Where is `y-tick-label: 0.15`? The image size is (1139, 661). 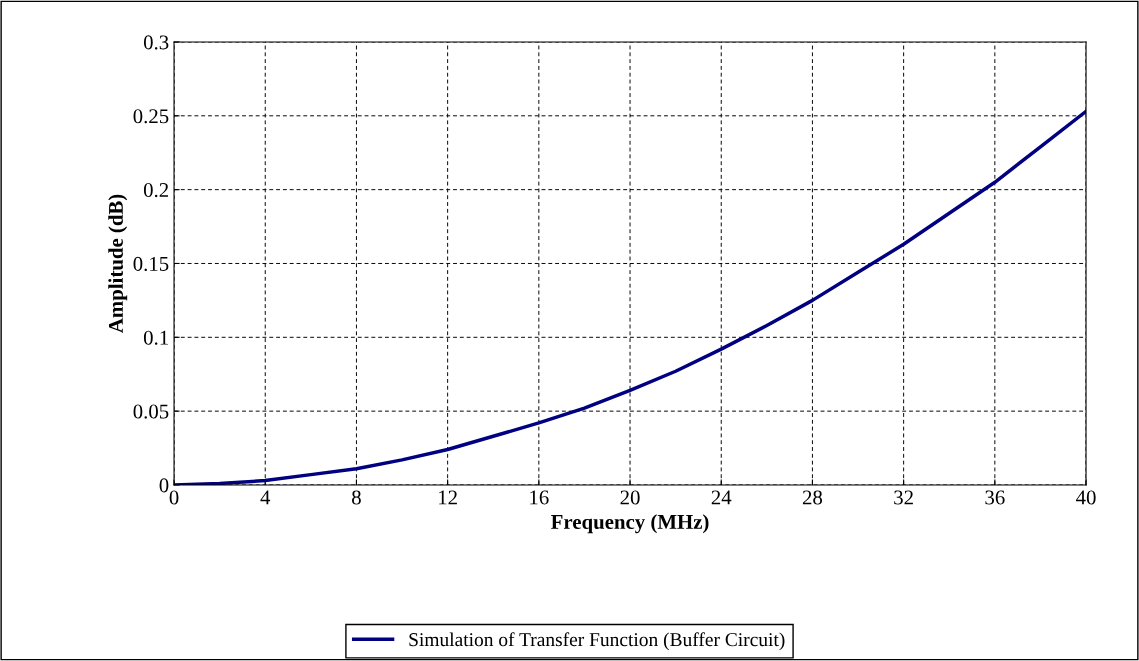 y-tick-label: 0.15 is located at coordinates (151, 263).